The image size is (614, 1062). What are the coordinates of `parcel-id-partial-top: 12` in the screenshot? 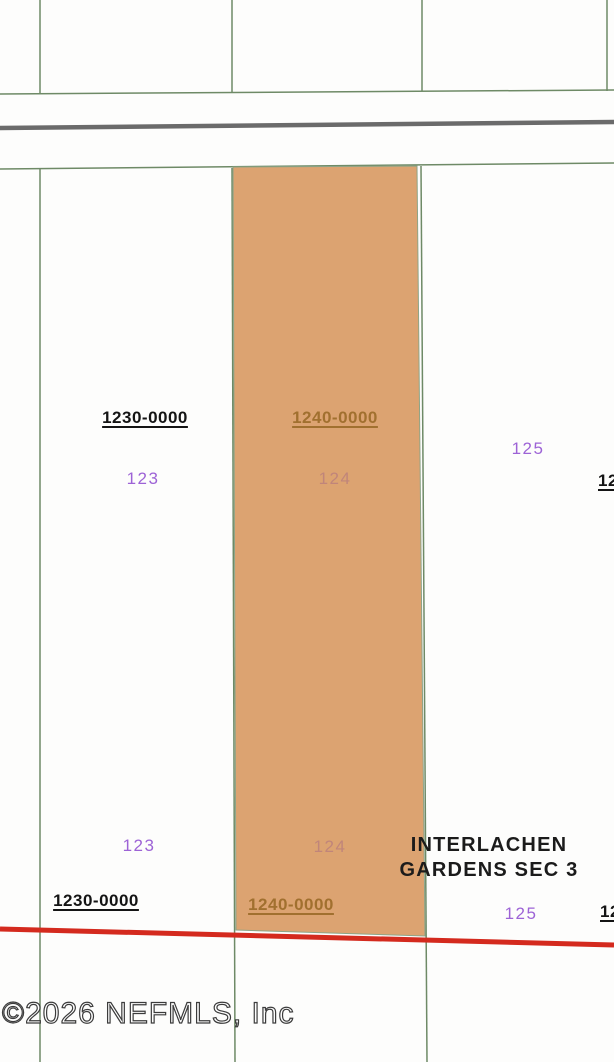 It's located at (606, 480).